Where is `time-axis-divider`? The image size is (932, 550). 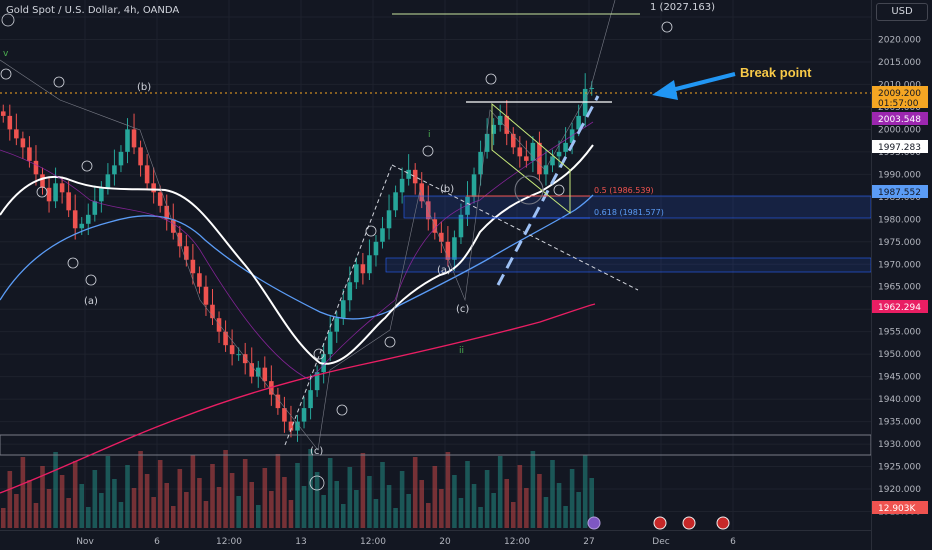
time-axis-divider is located at coordinates (435, 530).